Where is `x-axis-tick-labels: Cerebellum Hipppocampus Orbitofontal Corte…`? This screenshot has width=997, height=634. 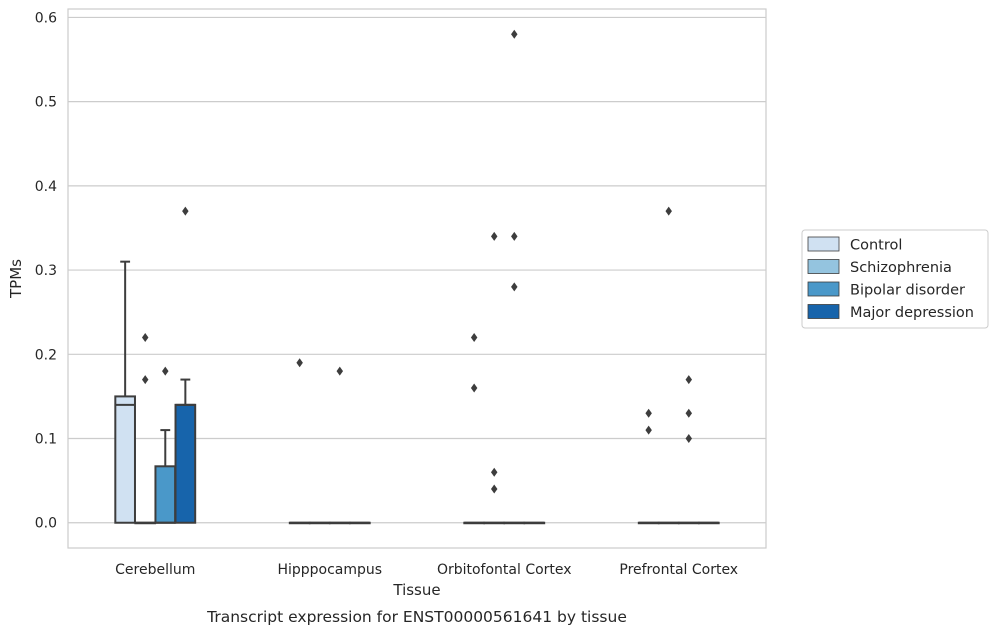 x-axis-tick-labels: Cerebellum Hipppocampus Orbitofontal Corte… is located at coordinates (426, 570).